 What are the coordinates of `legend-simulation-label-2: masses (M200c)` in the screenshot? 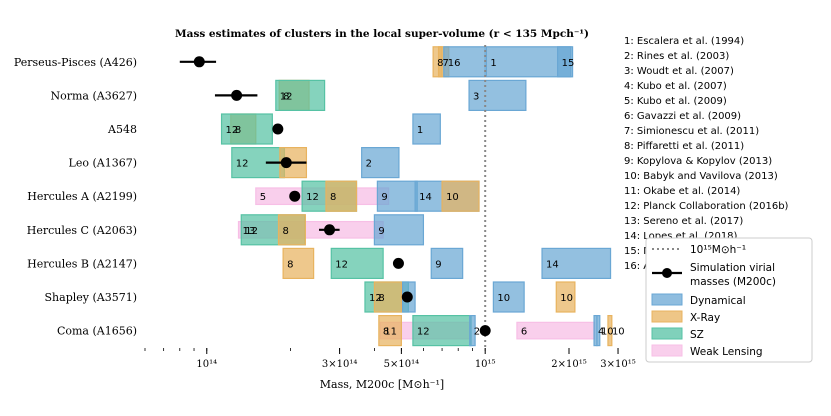 It's located at (733, 282).